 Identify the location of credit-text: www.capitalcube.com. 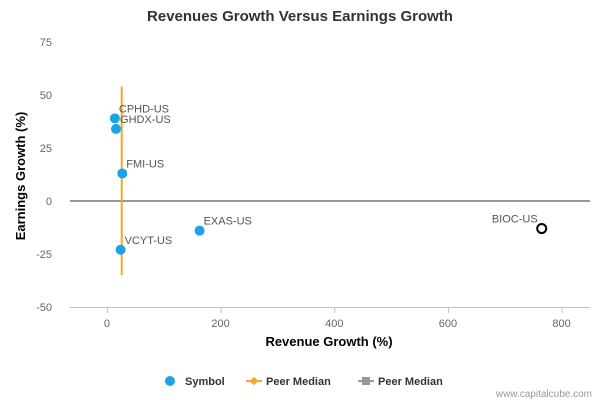
(543, 394).